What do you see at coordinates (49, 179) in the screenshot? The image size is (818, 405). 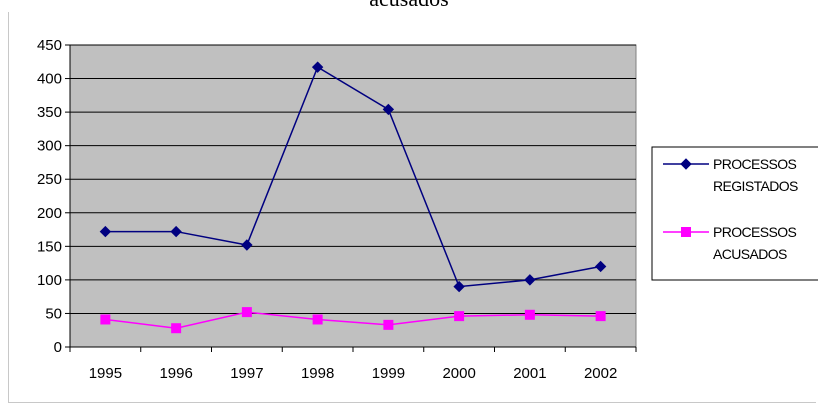 I see `y-tick-label: 250` at bounding box center [49, 179].